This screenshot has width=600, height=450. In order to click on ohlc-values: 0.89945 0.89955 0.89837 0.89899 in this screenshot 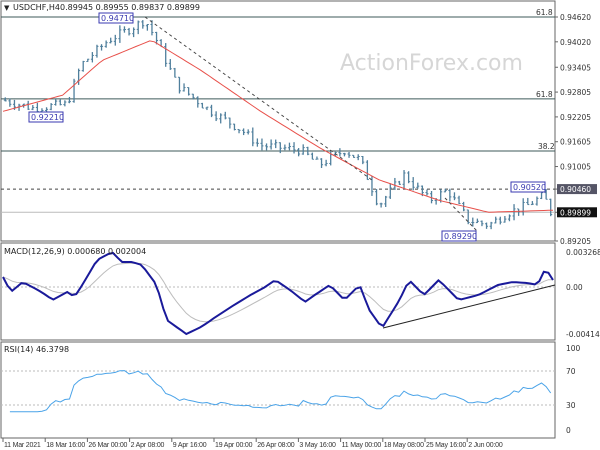, I will do `click(130, 7)`.